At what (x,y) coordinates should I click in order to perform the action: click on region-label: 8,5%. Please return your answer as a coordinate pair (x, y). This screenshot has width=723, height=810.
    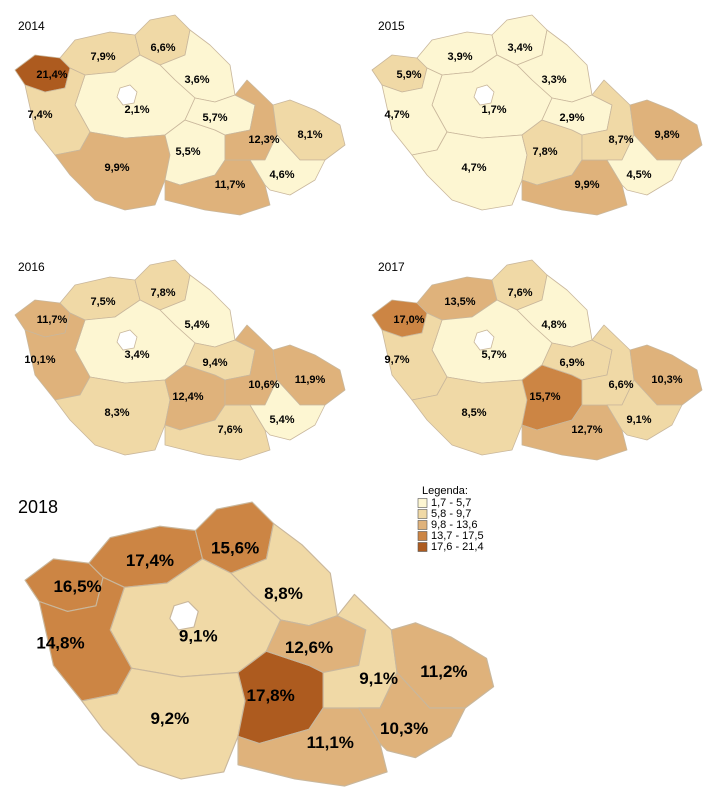
    Looking at the image, I should click on (473, 413).